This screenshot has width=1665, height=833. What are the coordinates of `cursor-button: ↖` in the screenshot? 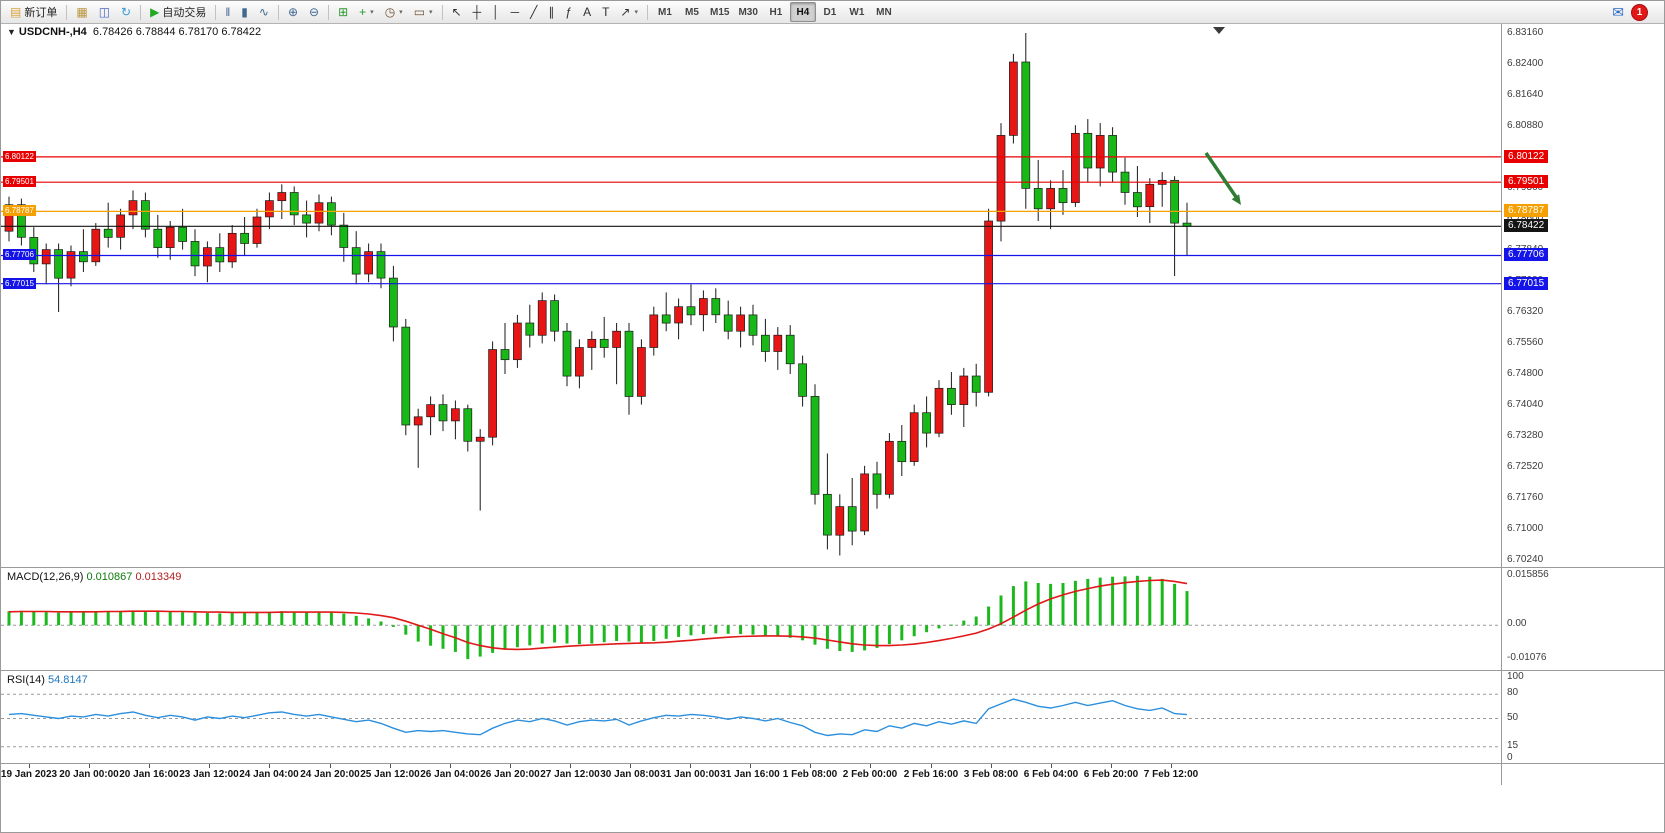 It's located at (457, 12).